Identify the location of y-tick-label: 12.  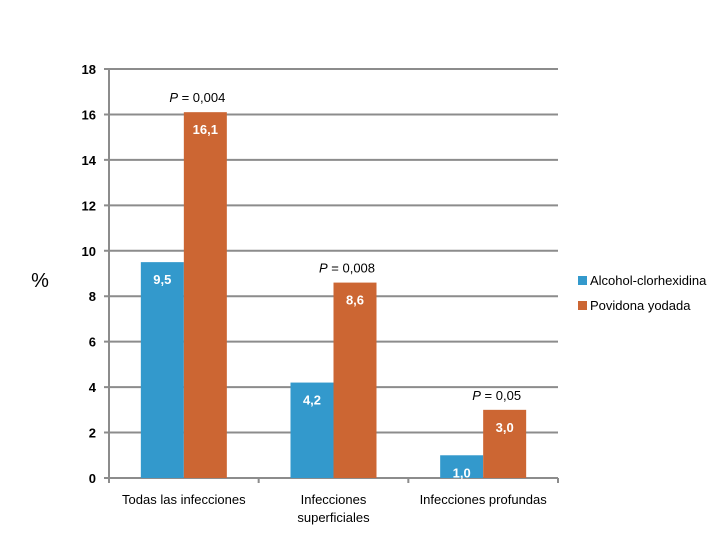
(89, 205).